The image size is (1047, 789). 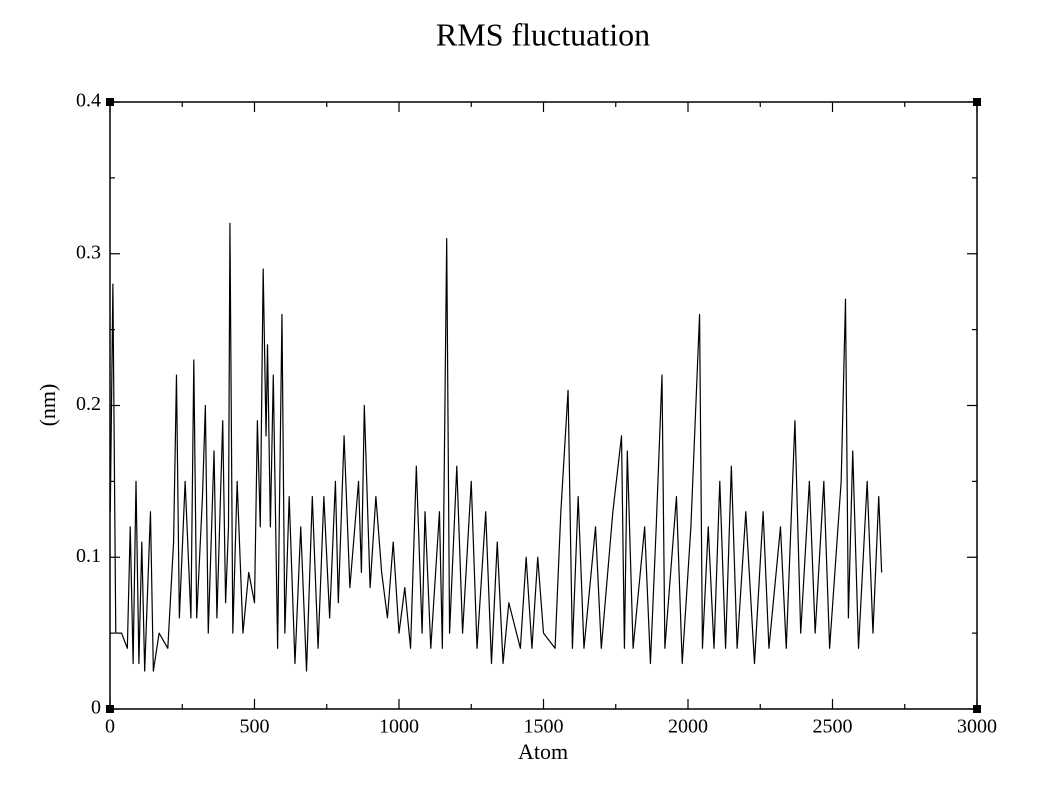 What do you see at coordinates (110, 727) in the screenshot?
I see `x-tick-label: 0` at bounding box center [110, 727].